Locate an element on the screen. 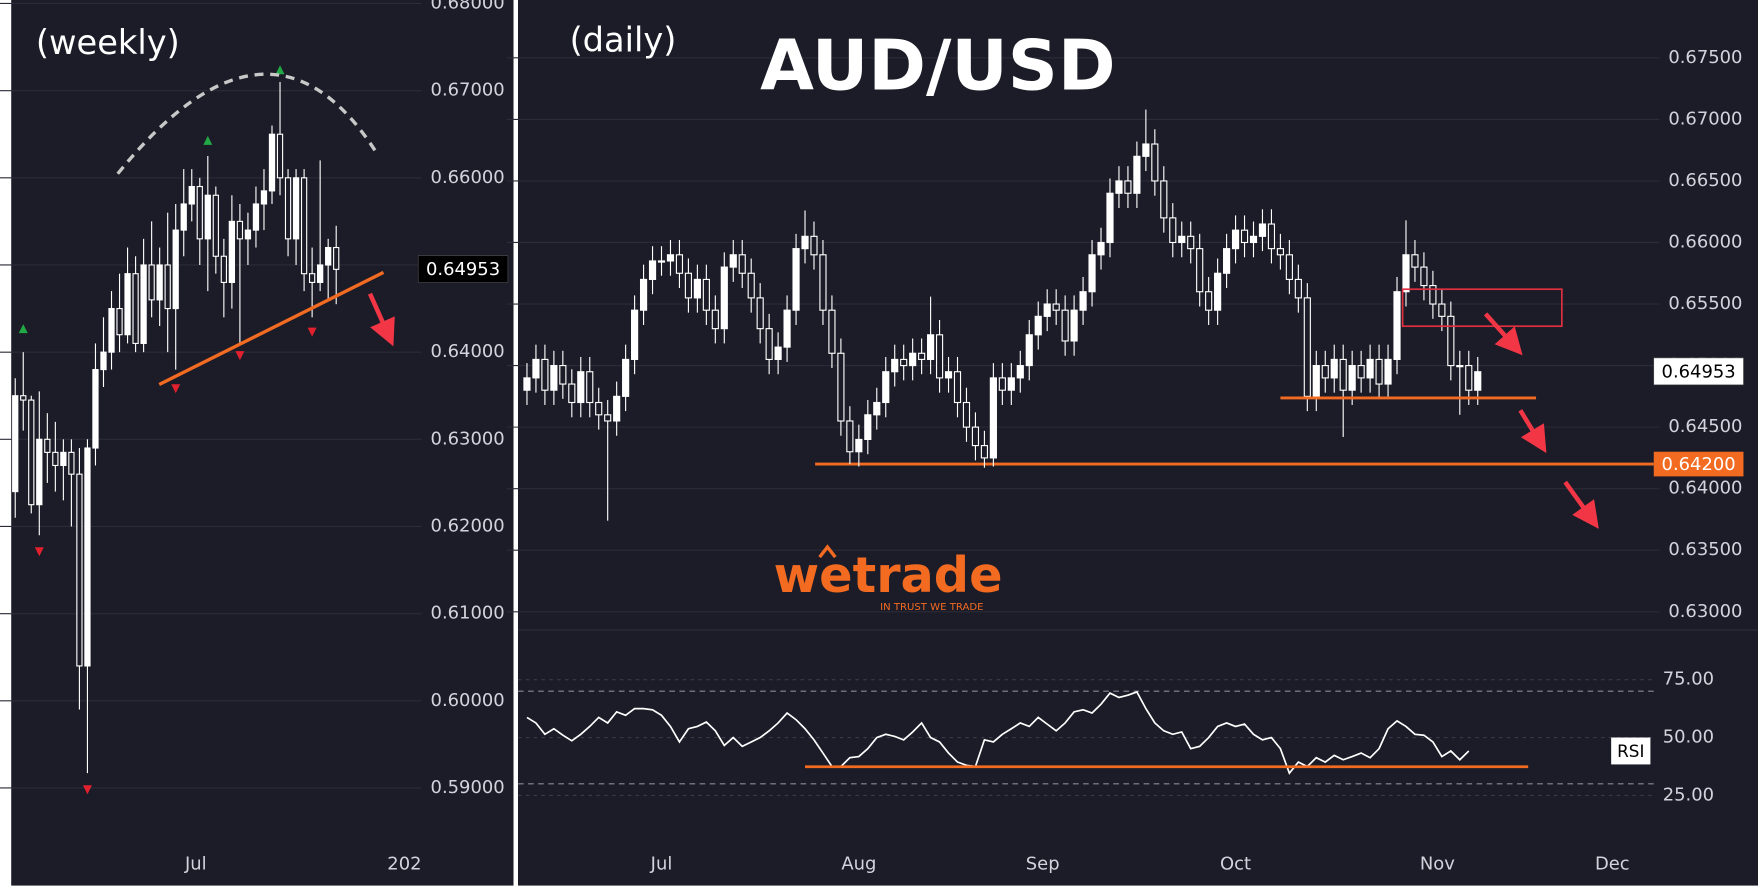 The height and width of the screenshot is (889, 1758). y-tick-label: 0.67000 is located at coordinates (468, 90).